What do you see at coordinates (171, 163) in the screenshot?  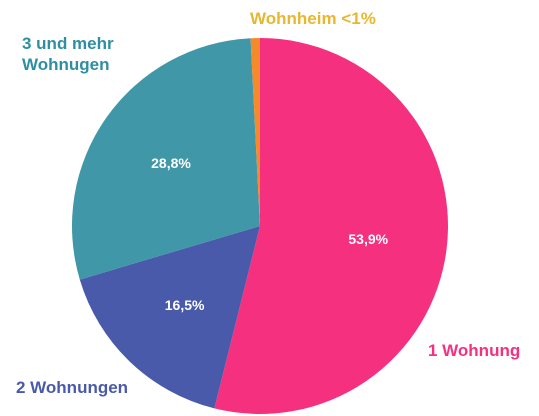 I see `value-label: 28,8%` at bounding box center [171, 163].